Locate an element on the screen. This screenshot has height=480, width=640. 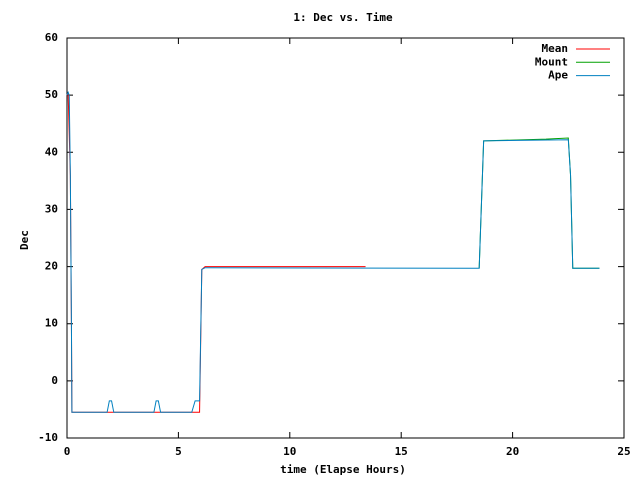
legend-label: Mount is located at coordinates (551, 61).